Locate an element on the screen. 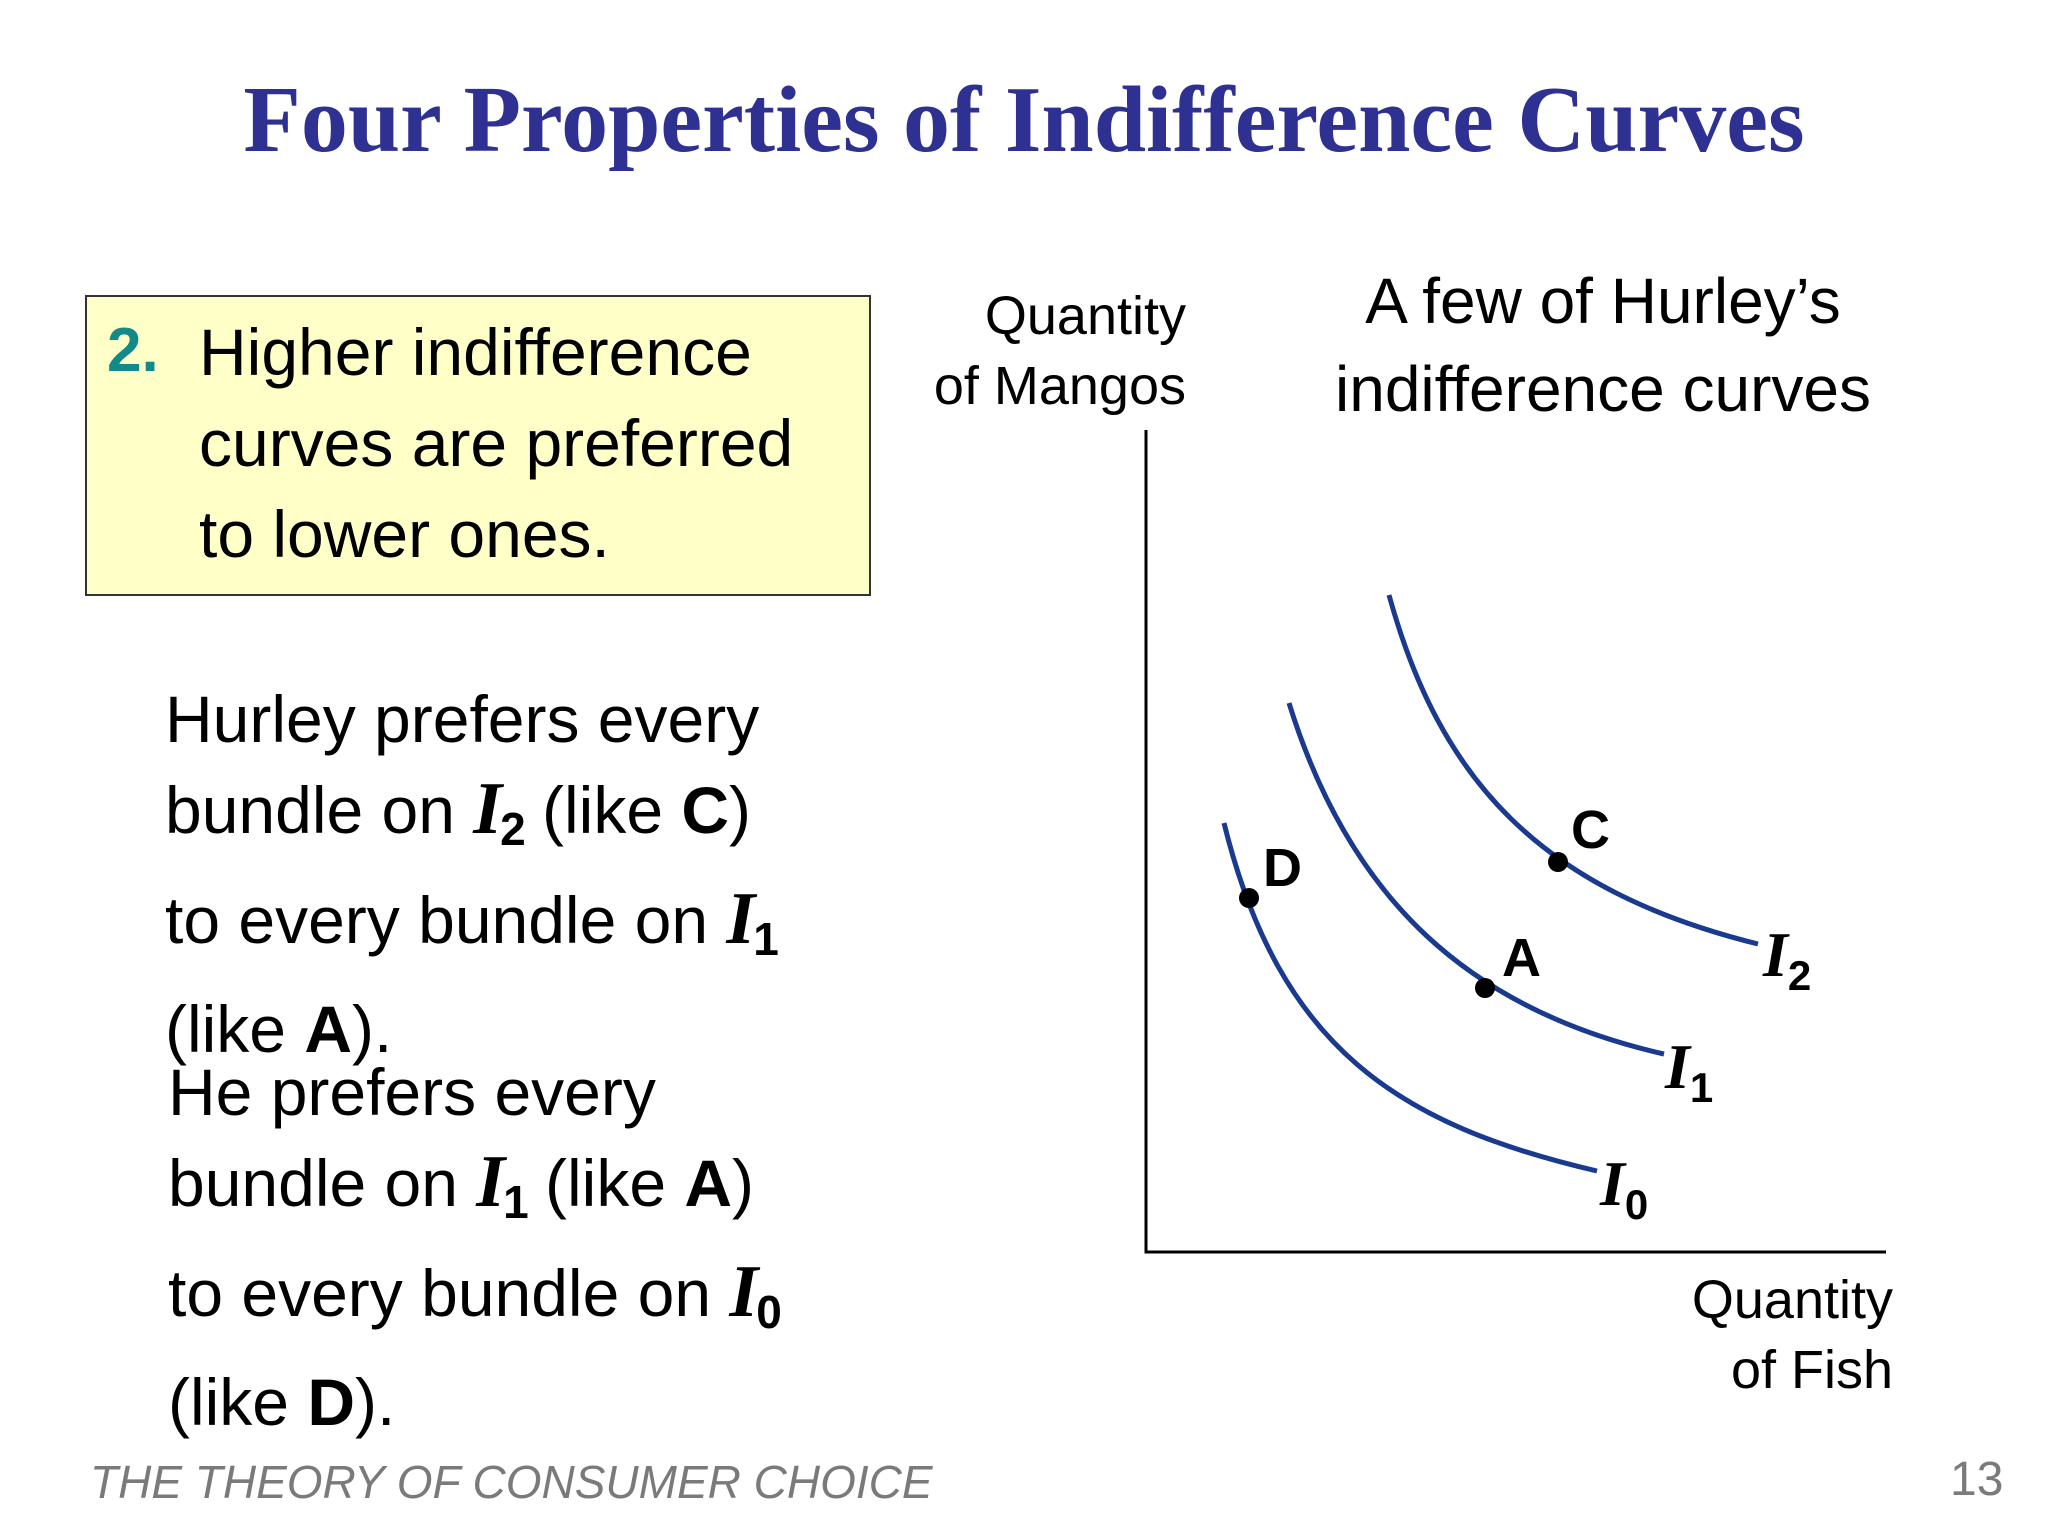  indifference-curve-i1 is located at coordinates (1475, 879).